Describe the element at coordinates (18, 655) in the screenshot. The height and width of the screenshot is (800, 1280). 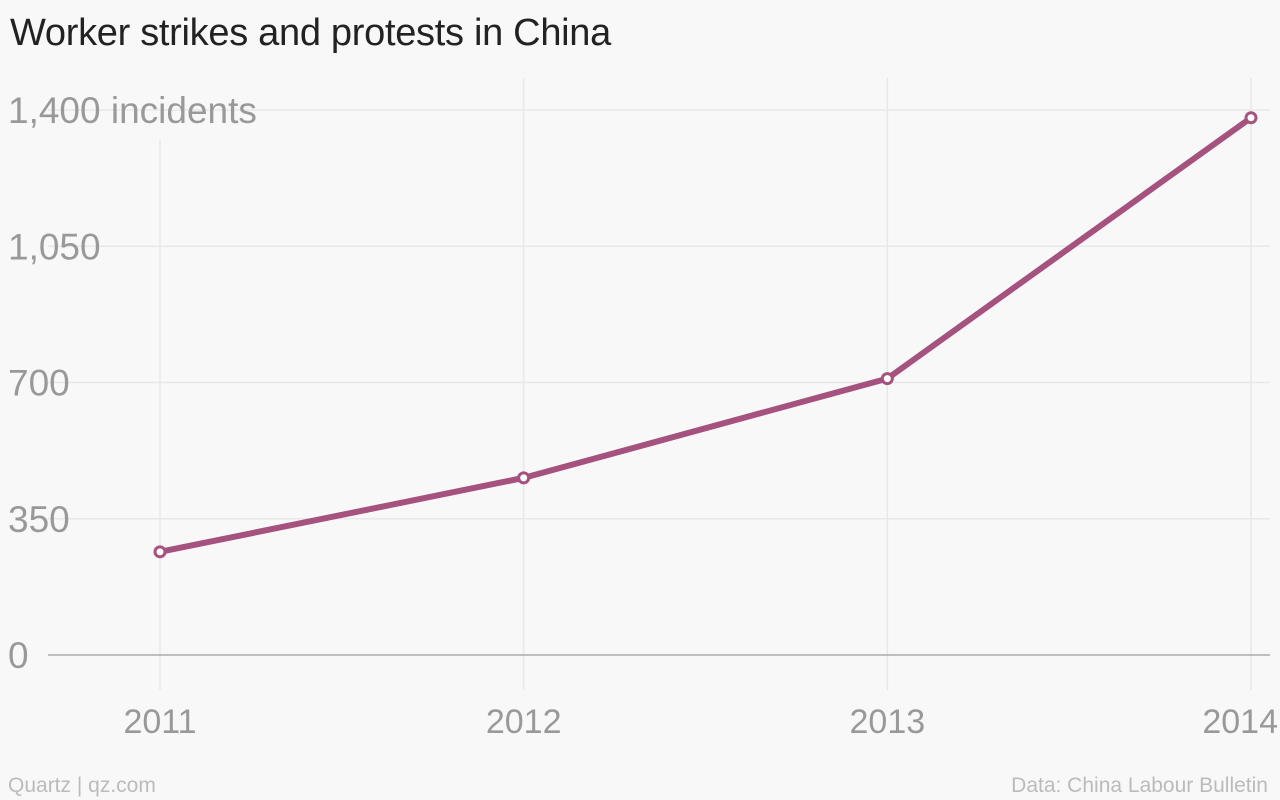
I see `y-tick-label: 0` at that location.